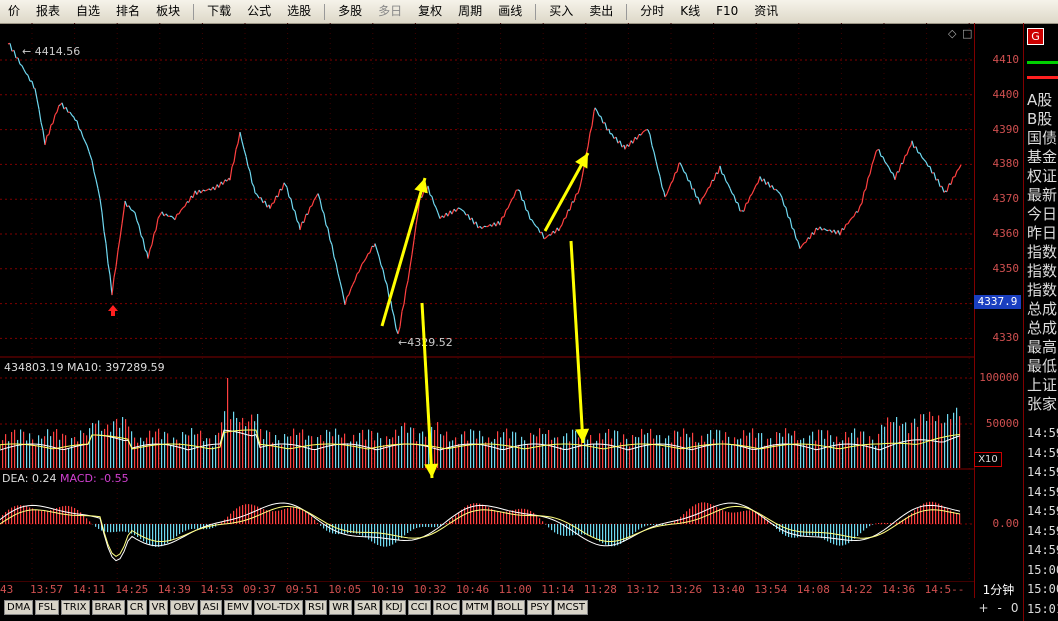 This screenshot has height=621, width=1058. I want to click on indicator-tab-boll: BOLL, so click(509, 607).